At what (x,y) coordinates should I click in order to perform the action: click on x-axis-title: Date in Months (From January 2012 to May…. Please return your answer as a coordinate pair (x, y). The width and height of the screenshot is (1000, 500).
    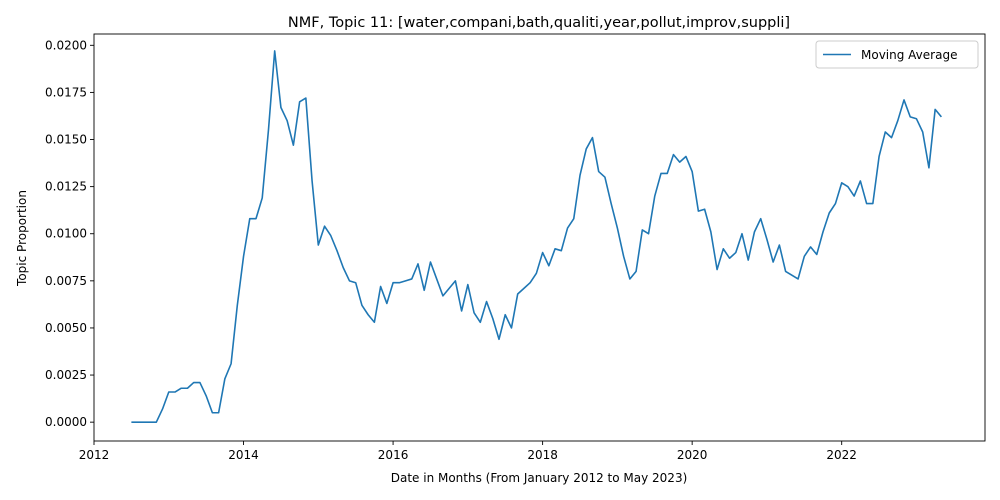
    Looking at the image, I should click on (539, 478).